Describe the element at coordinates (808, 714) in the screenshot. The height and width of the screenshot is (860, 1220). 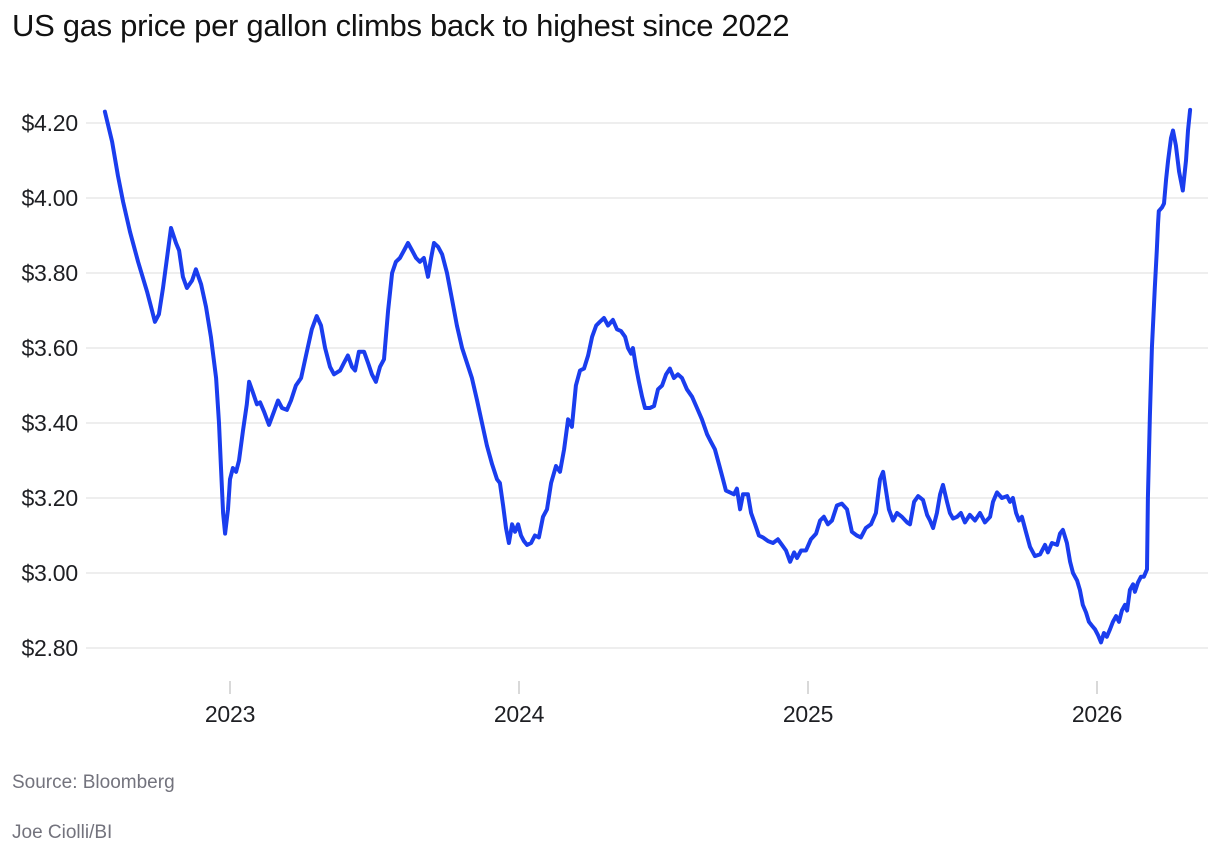
I see `x-axis-label: 2025` at that location.